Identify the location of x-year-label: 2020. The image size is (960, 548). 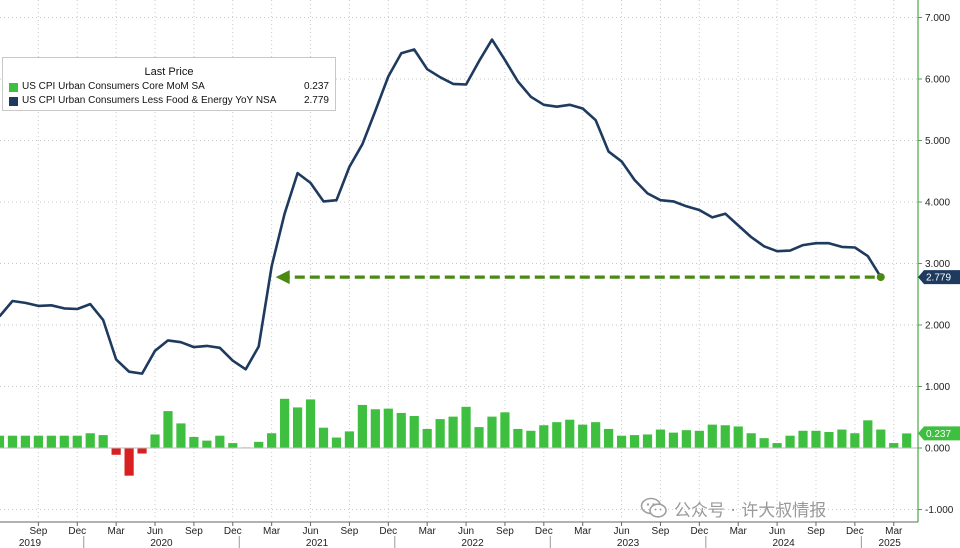
(161, 543).